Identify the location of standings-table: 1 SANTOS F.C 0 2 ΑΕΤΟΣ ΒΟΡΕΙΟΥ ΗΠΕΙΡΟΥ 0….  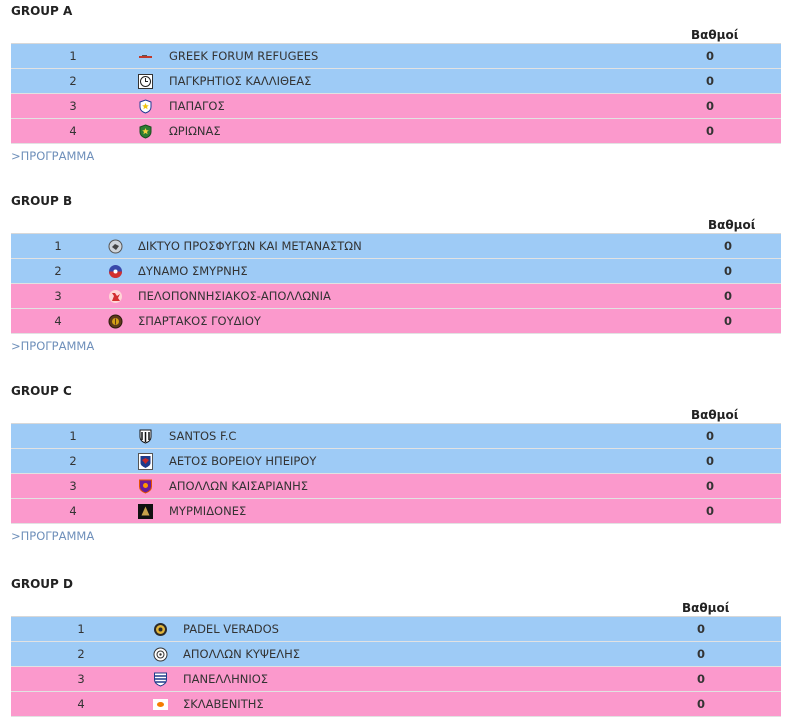
(396, 473).